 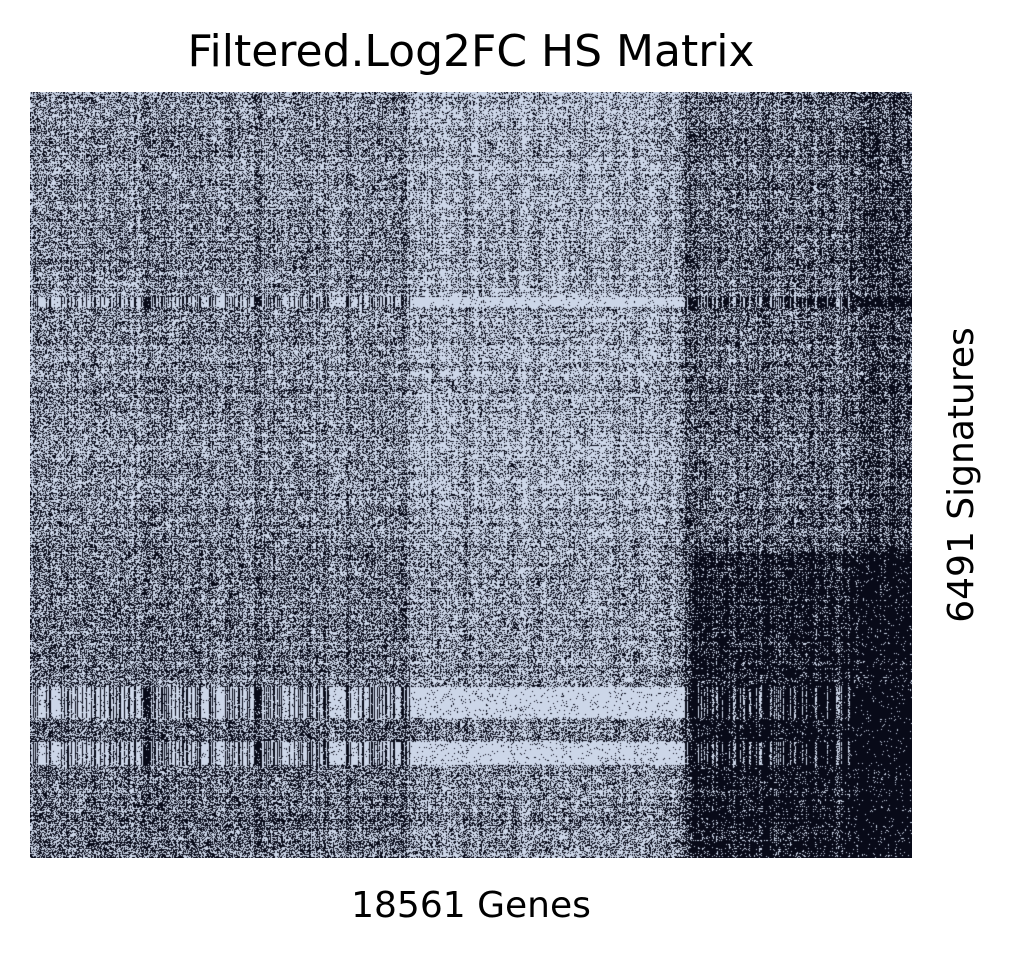 I want to click on y-axis-label: 6491 Signatures, so click(x=961, y=475).